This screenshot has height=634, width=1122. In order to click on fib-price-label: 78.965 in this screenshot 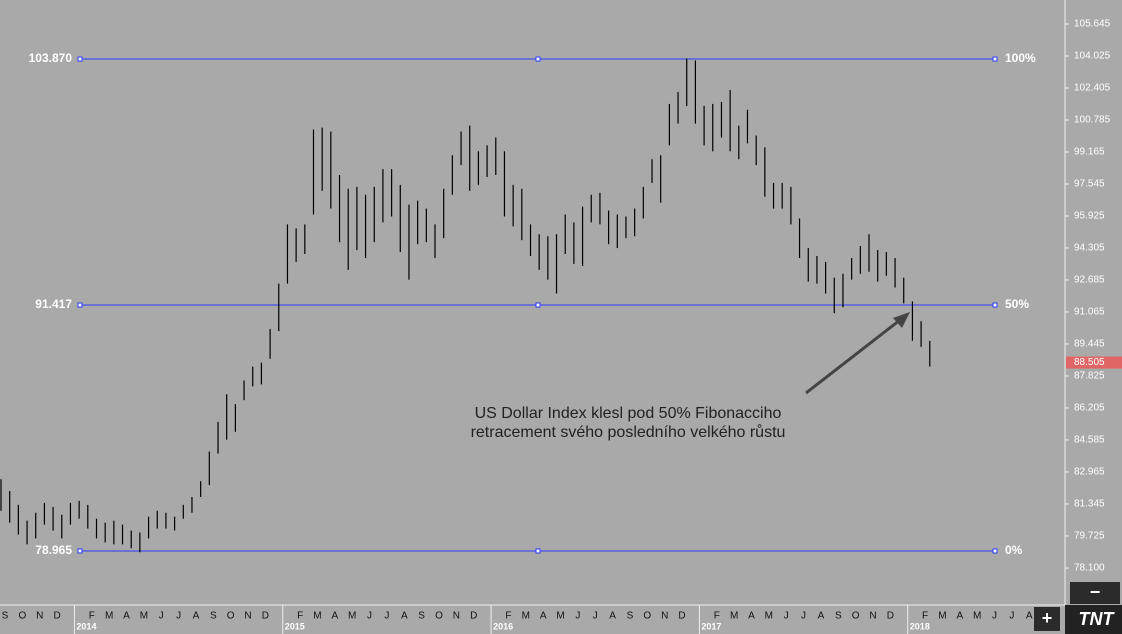, I will do `click(53, 550)`.